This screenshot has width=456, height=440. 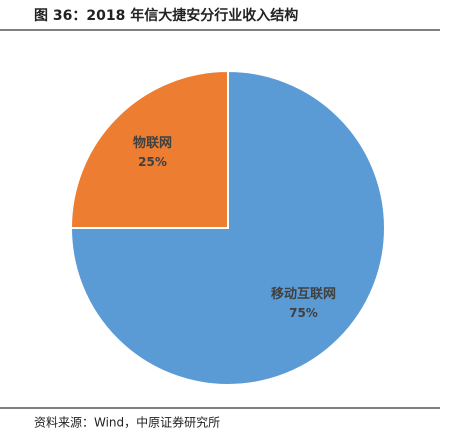 I want to click on chart-title: 图 36：2018 年信大捷安分行业收入结构, so click(x=166, y=15).